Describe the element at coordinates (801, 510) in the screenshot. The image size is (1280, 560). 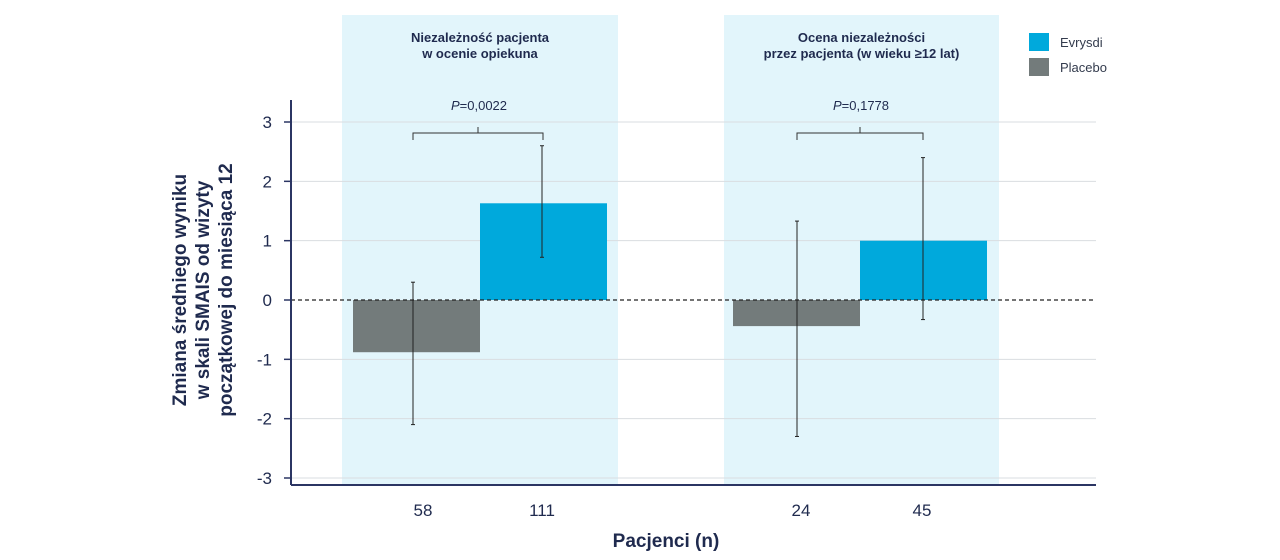
I see `x-tick-label: 24` at that location.